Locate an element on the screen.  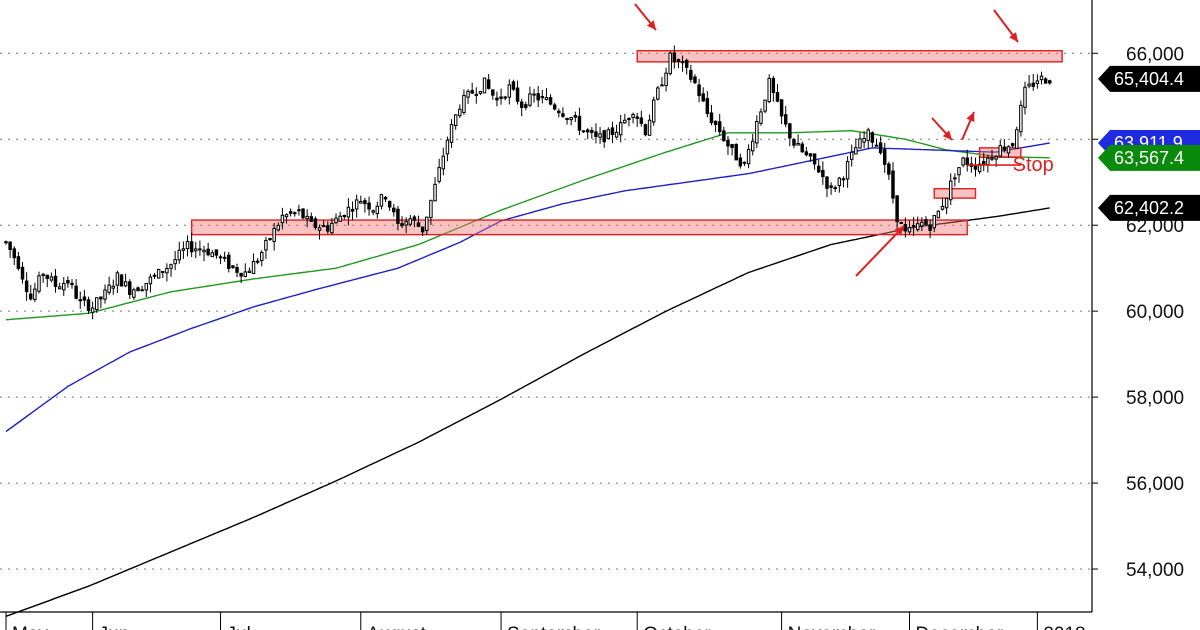
x-month-label: 2018 is located at coordinates (1064, 627).